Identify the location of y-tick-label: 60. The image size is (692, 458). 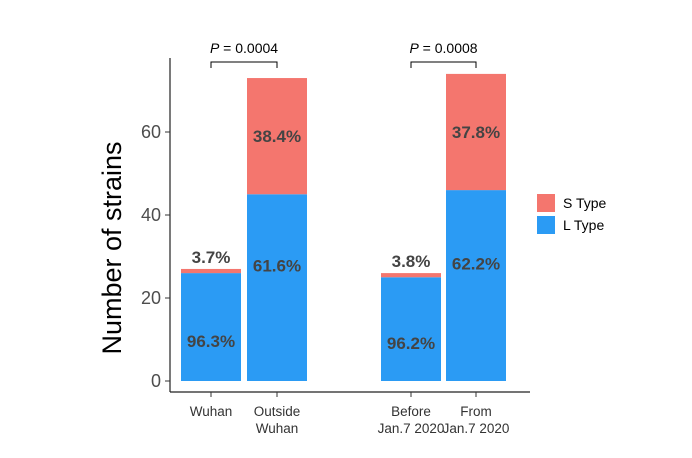
(151, 132).